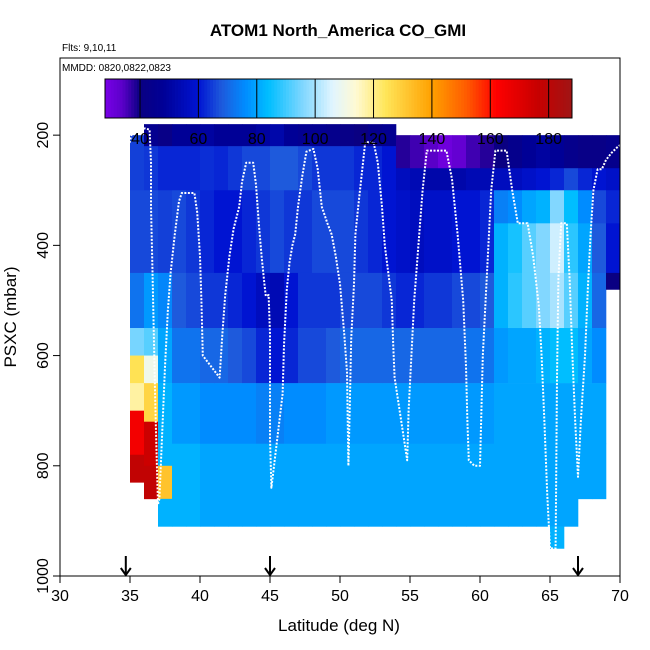  I want to click on x-tick-label: 65, so click(550, 596).